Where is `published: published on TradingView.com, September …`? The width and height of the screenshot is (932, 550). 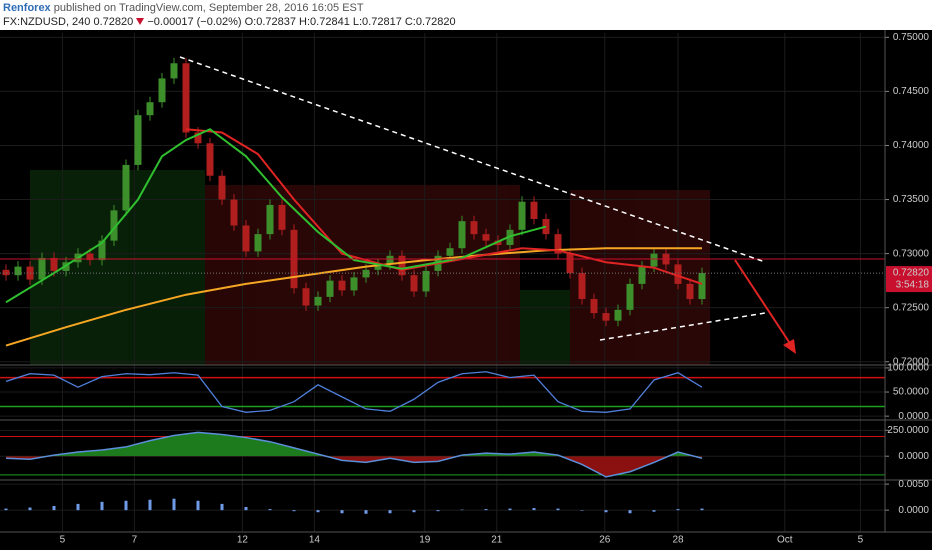
published: published on TradingView.com, September … is located at coordinates (208, 8).